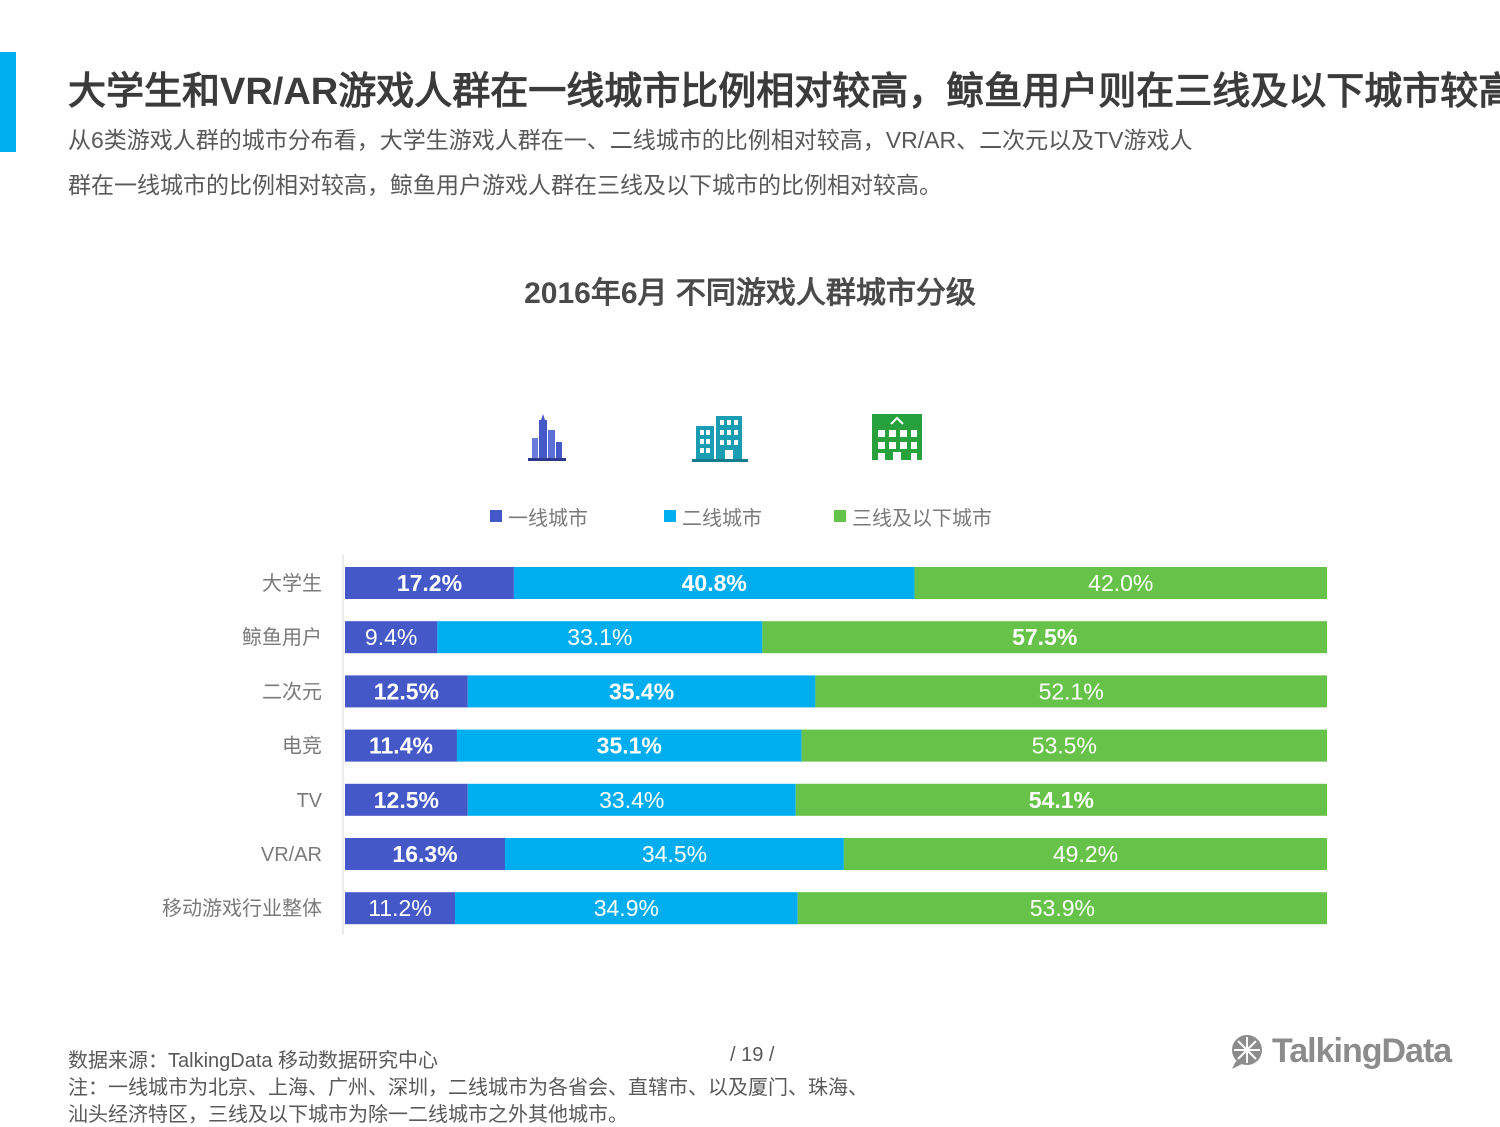 The width and height of the screenshot is (1500, 1127). What do you see at coordinates (897, 437) in the screenshot?
I see `tier3-city-icon` at bounding box center [897, 437].